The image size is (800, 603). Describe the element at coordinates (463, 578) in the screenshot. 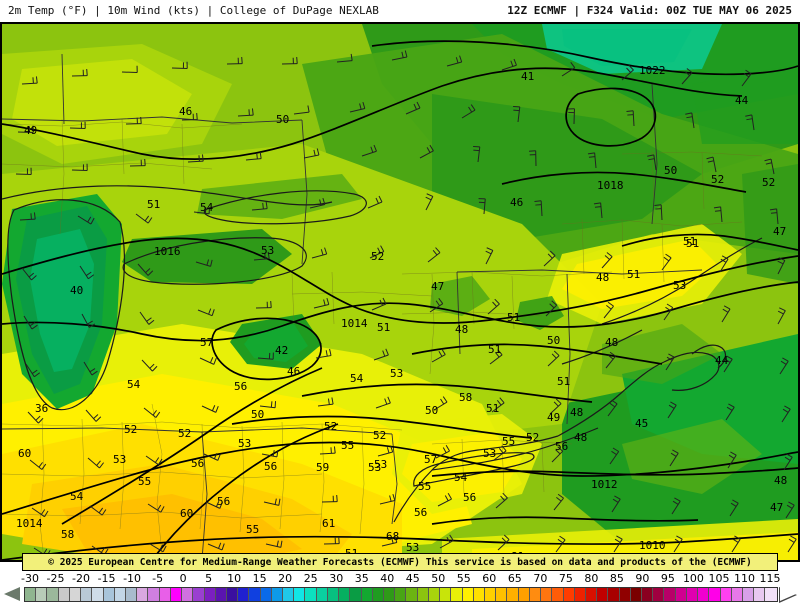

I see `color-scale-tick: 55` at that location.